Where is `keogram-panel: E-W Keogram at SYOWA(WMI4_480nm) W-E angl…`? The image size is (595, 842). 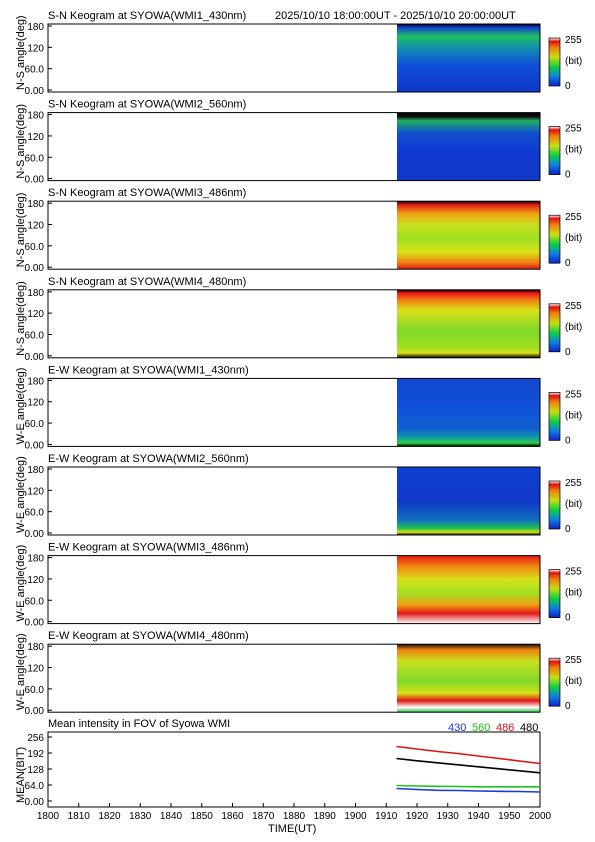 keogram-panel: E-W Keogram at SYOWA(WMI4_480nm) W-E angl… is located at coordinates (298, 673).